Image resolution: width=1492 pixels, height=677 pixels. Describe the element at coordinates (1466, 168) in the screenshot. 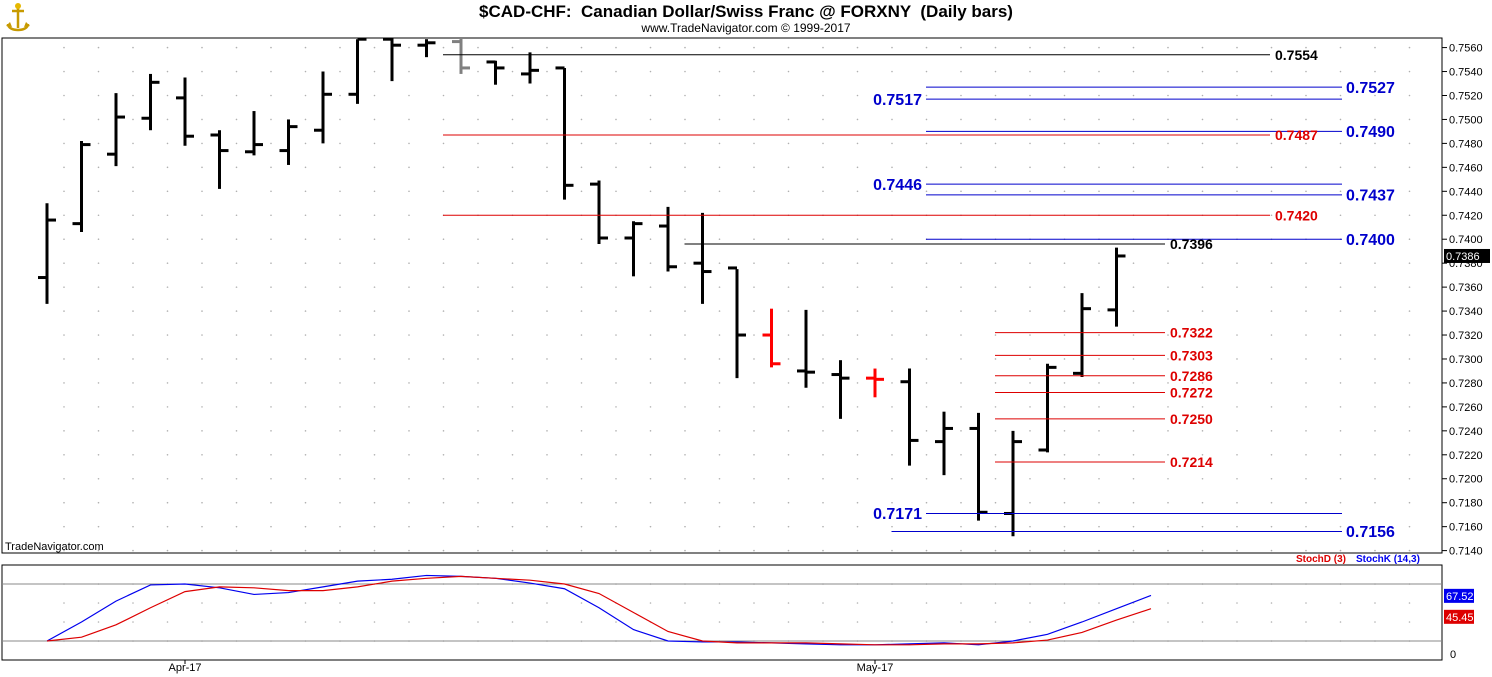

I see `y-tick-label: 0.7460` at that location.